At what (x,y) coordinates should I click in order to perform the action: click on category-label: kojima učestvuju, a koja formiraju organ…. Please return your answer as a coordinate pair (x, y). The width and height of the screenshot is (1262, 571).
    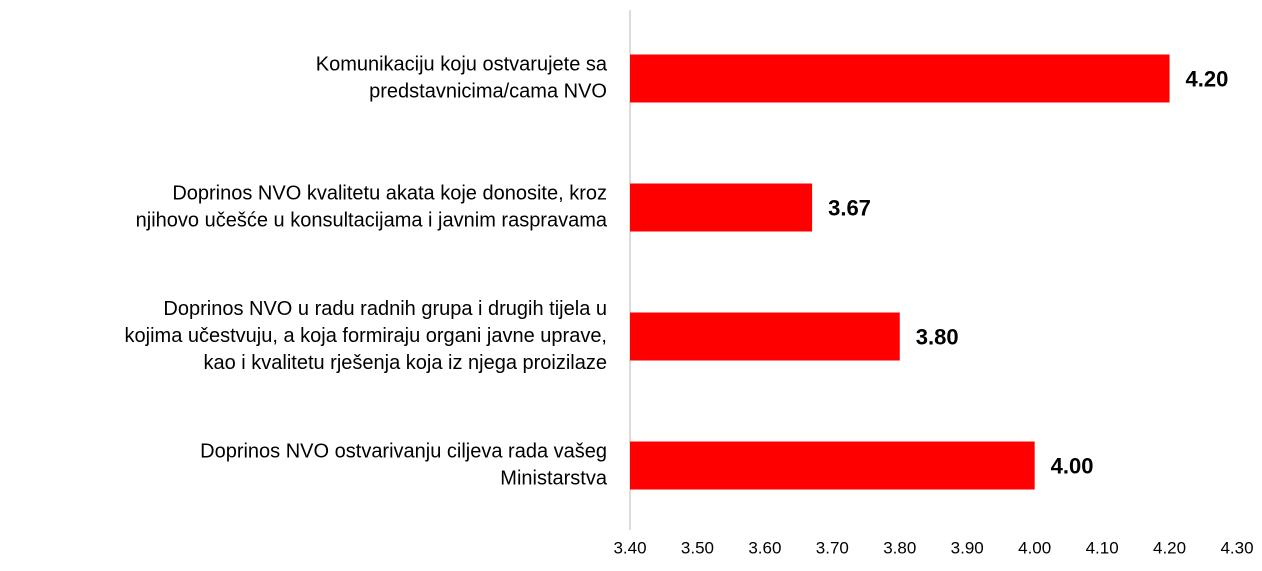
    Looking at the image, I should click on (366, 336).